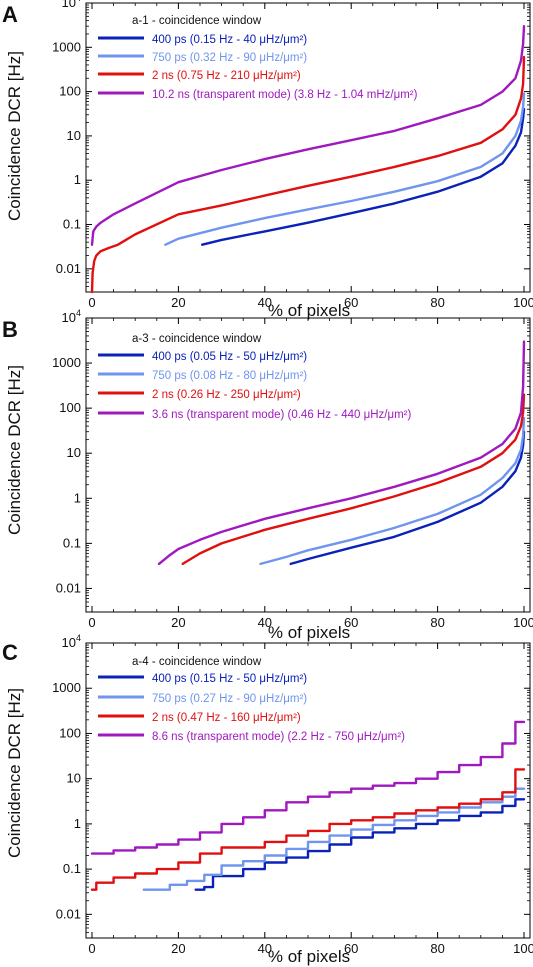 The height and width of the screenshot is (967, 533). What do you see at coordinates (523, 302) in the screenshot?
I see `panel-a-x-tick-label: 100` at bounding box center [523, 302].